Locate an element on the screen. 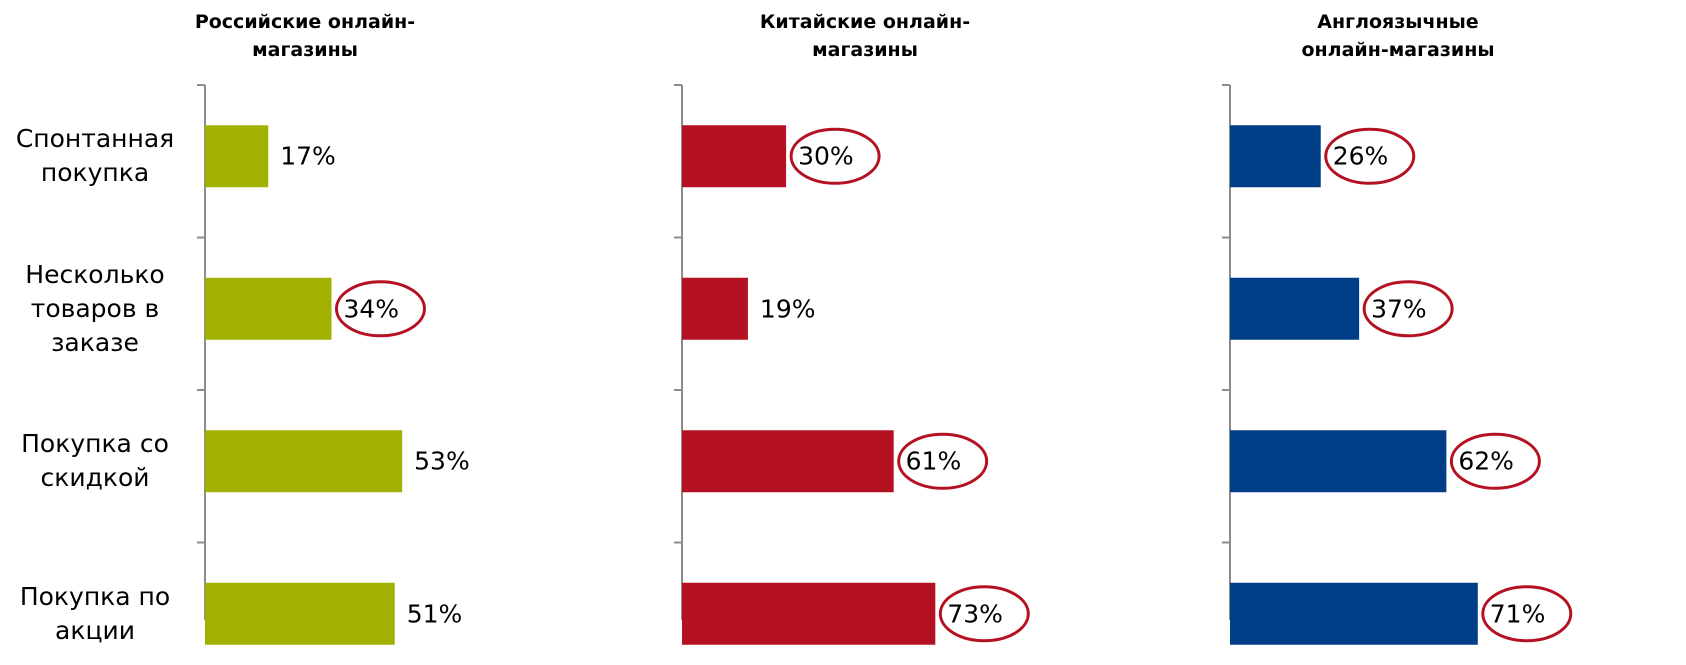 Image resolution: width=1686 pixels, height=665 pixels. value-label: 71% is located at coordinates (1517, 614).